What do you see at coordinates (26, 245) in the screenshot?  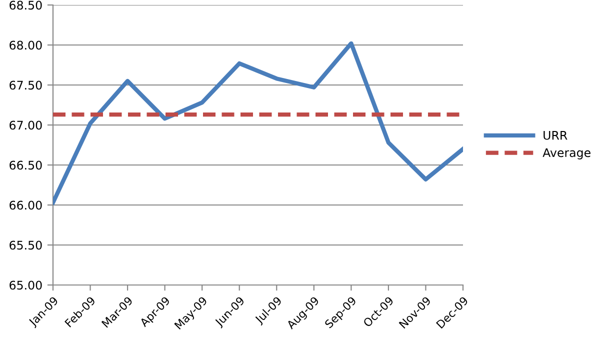 I see `y-tick-label: 65.50` at bounding box center [26, 245].